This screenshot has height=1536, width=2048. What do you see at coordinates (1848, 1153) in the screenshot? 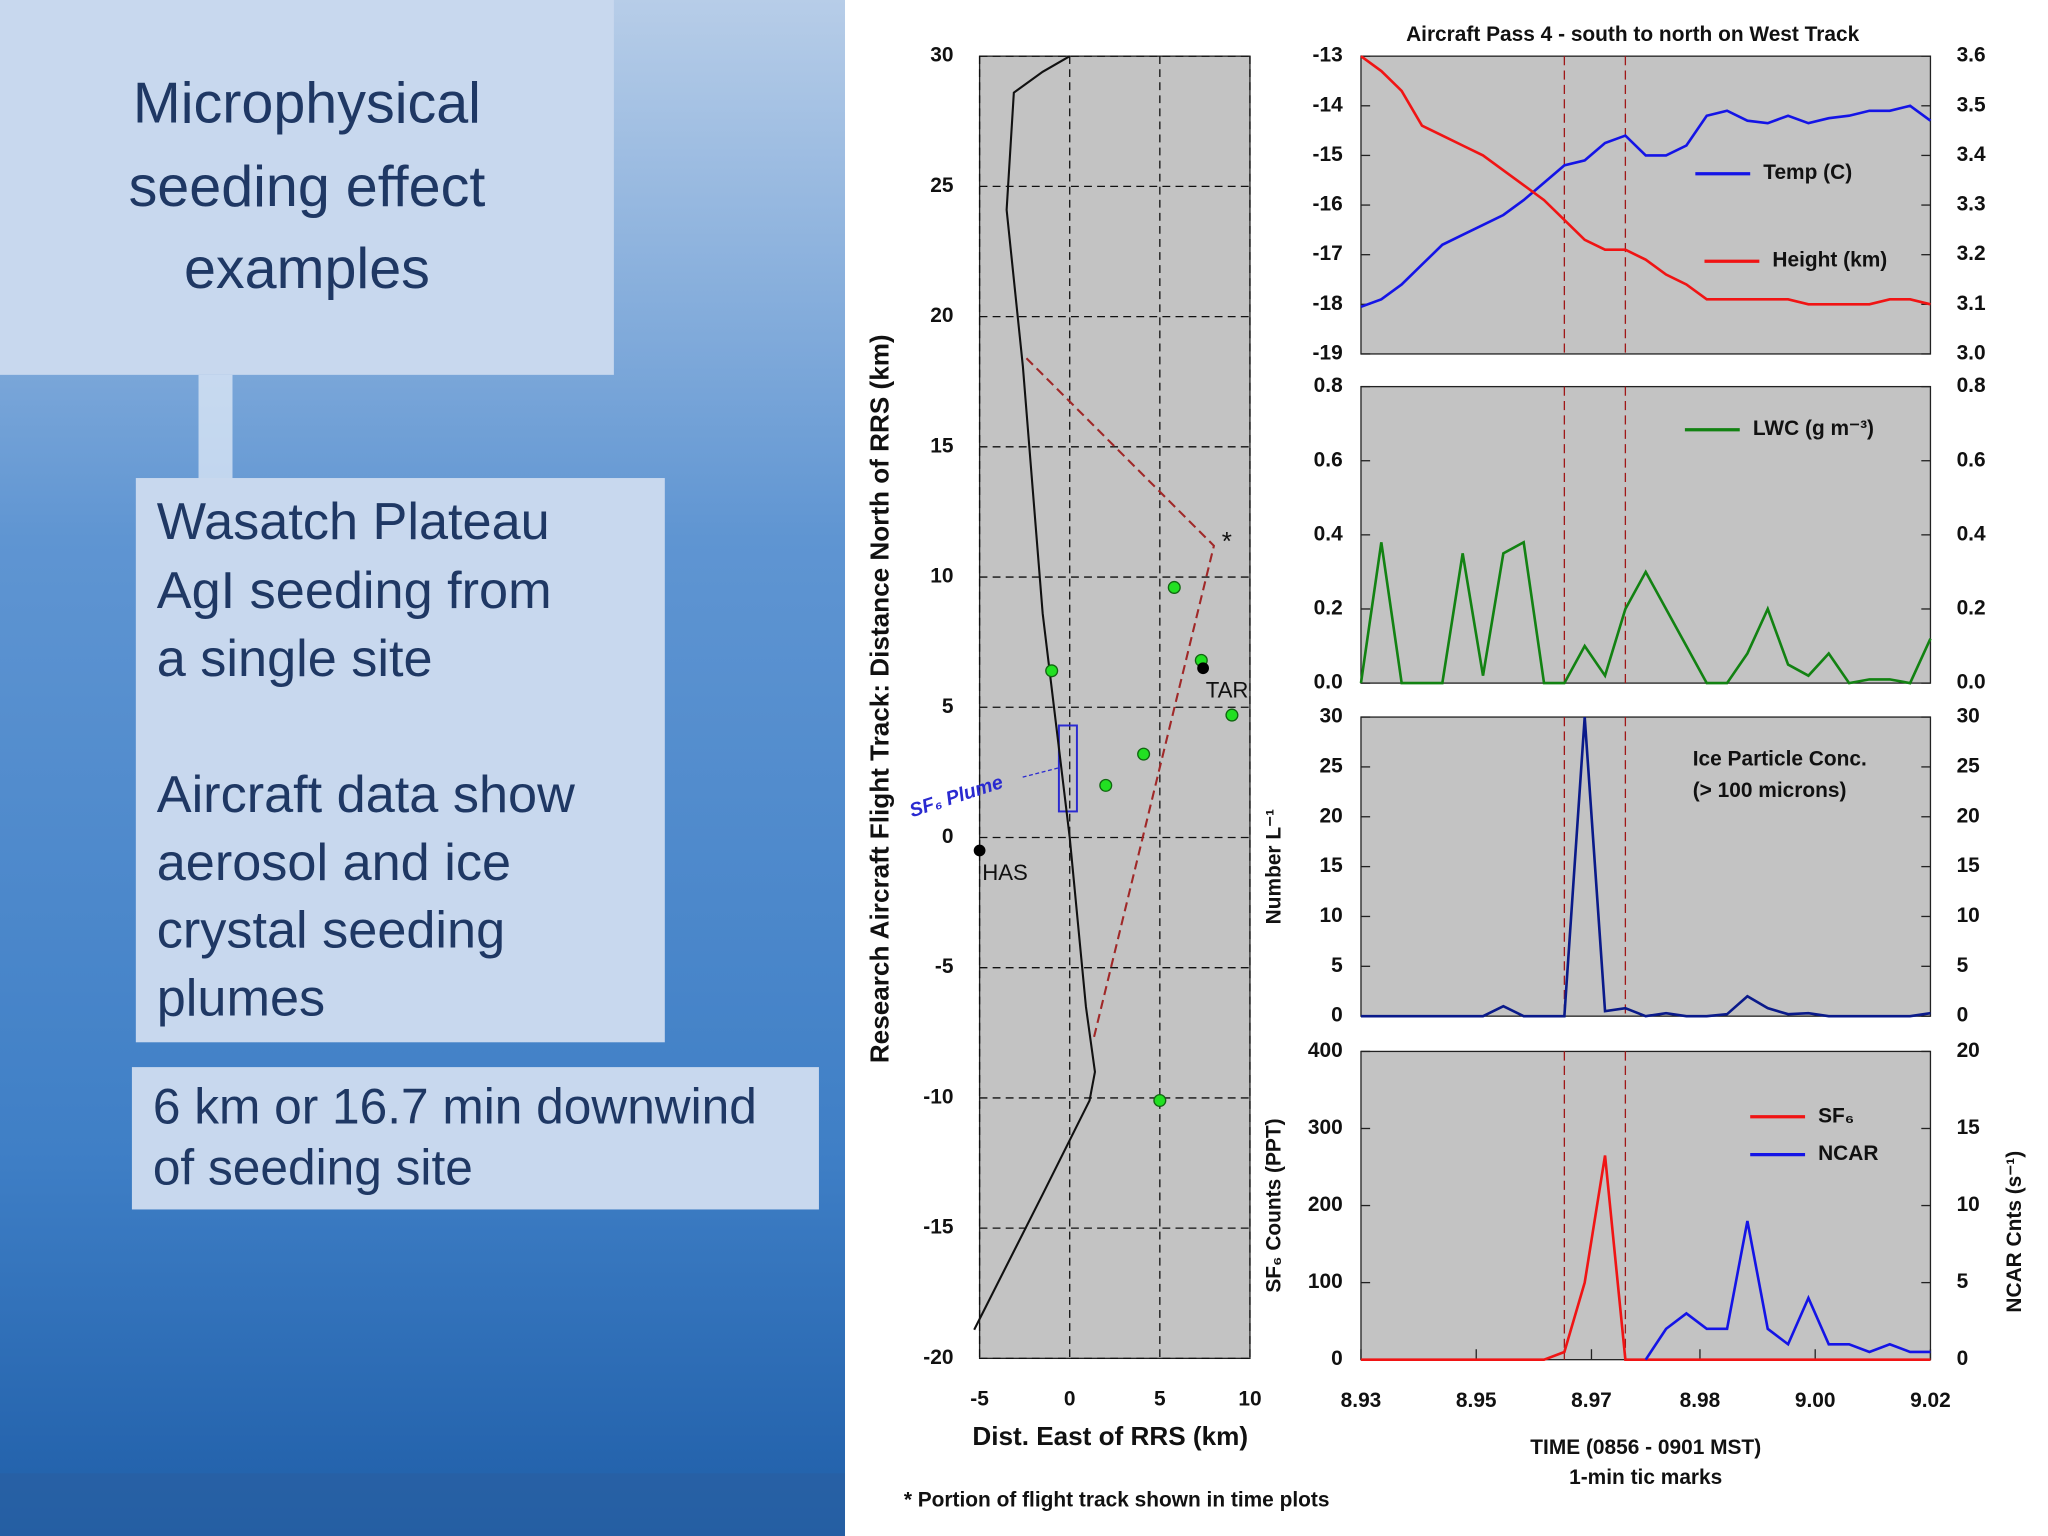
I see `legend-label: NCAR` at bounding box center [1848, 1153].